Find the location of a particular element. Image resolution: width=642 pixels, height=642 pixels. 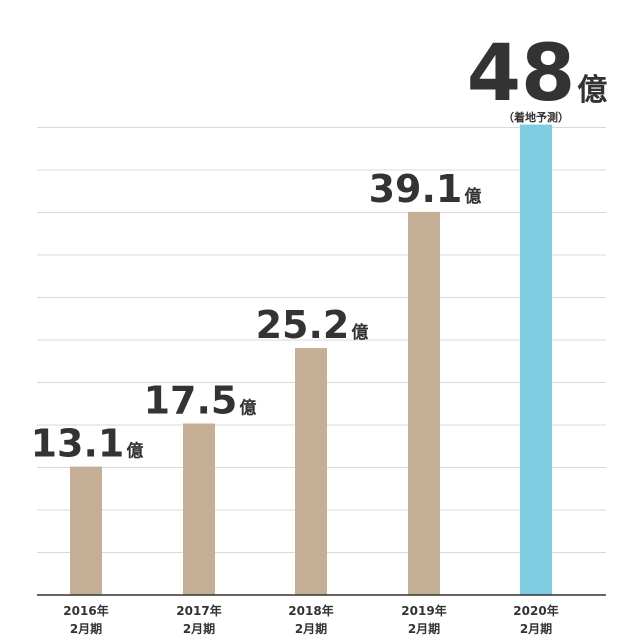

value-label: 48億 is located at coordinates (537, 74).